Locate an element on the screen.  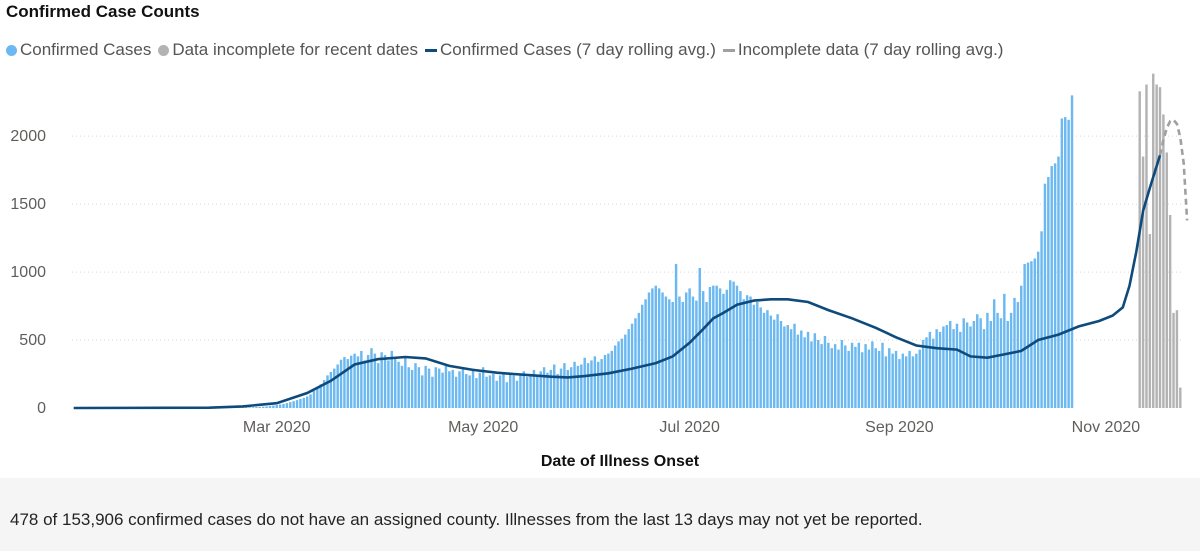
chart-title: Confirmed Case Counts is located at coordinates (103, 11).